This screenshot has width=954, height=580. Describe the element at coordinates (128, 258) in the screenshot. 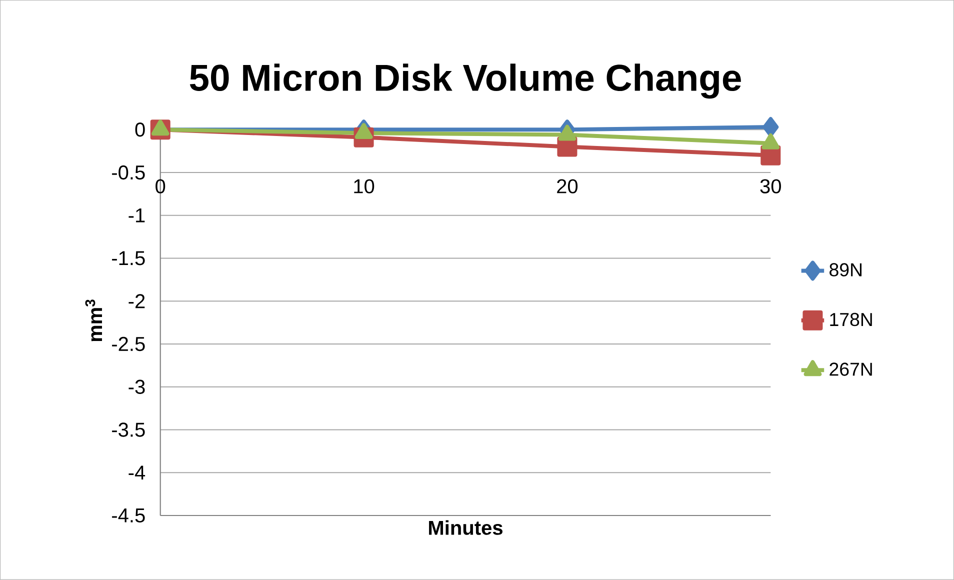

I see `y-tick-label: -1.5` at that location.